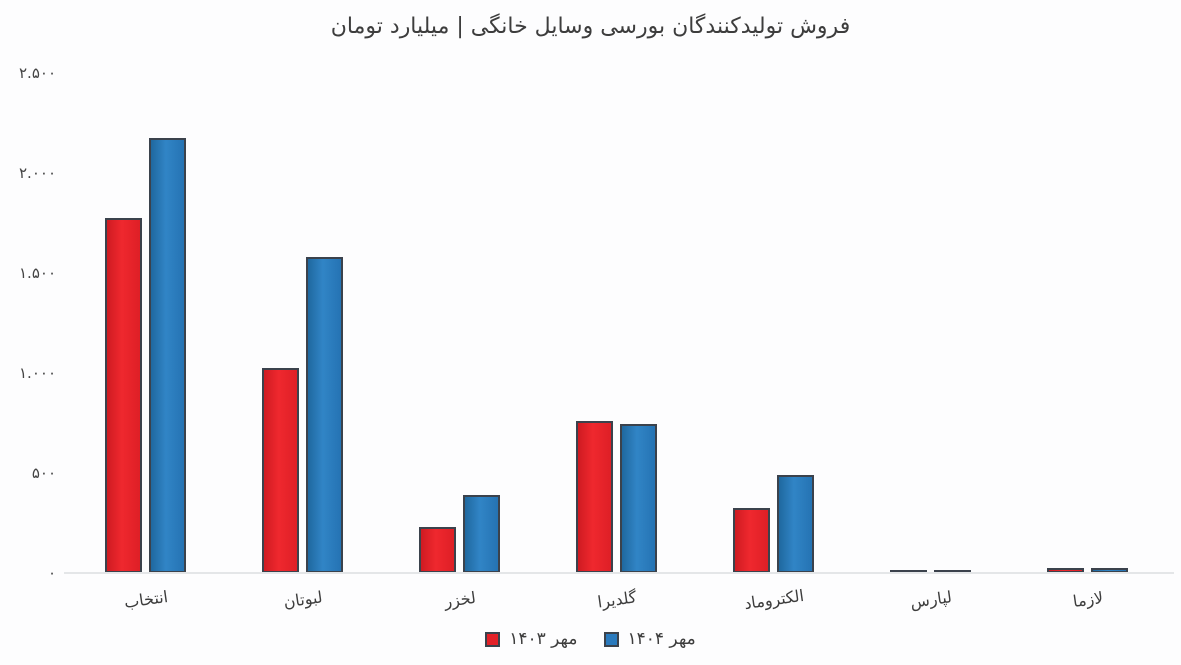  What do you see at coordinates (616, 599) in the screenshot?
I see `x-axis-category-label: گلدیرا` at bounding box center [616, 599].